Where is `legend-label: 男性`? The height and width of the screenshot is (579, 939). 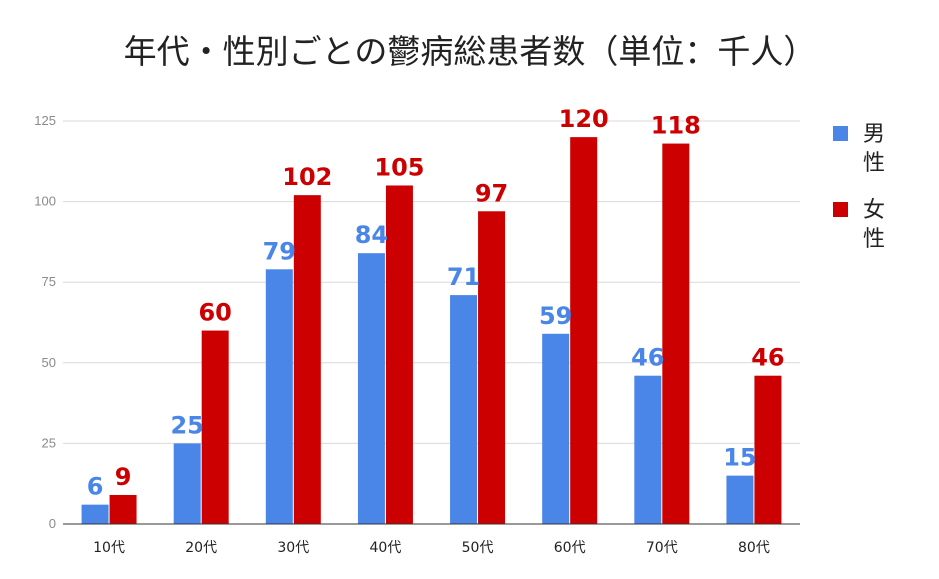 legend-label: 男性 is located at coordinates (874, 149).